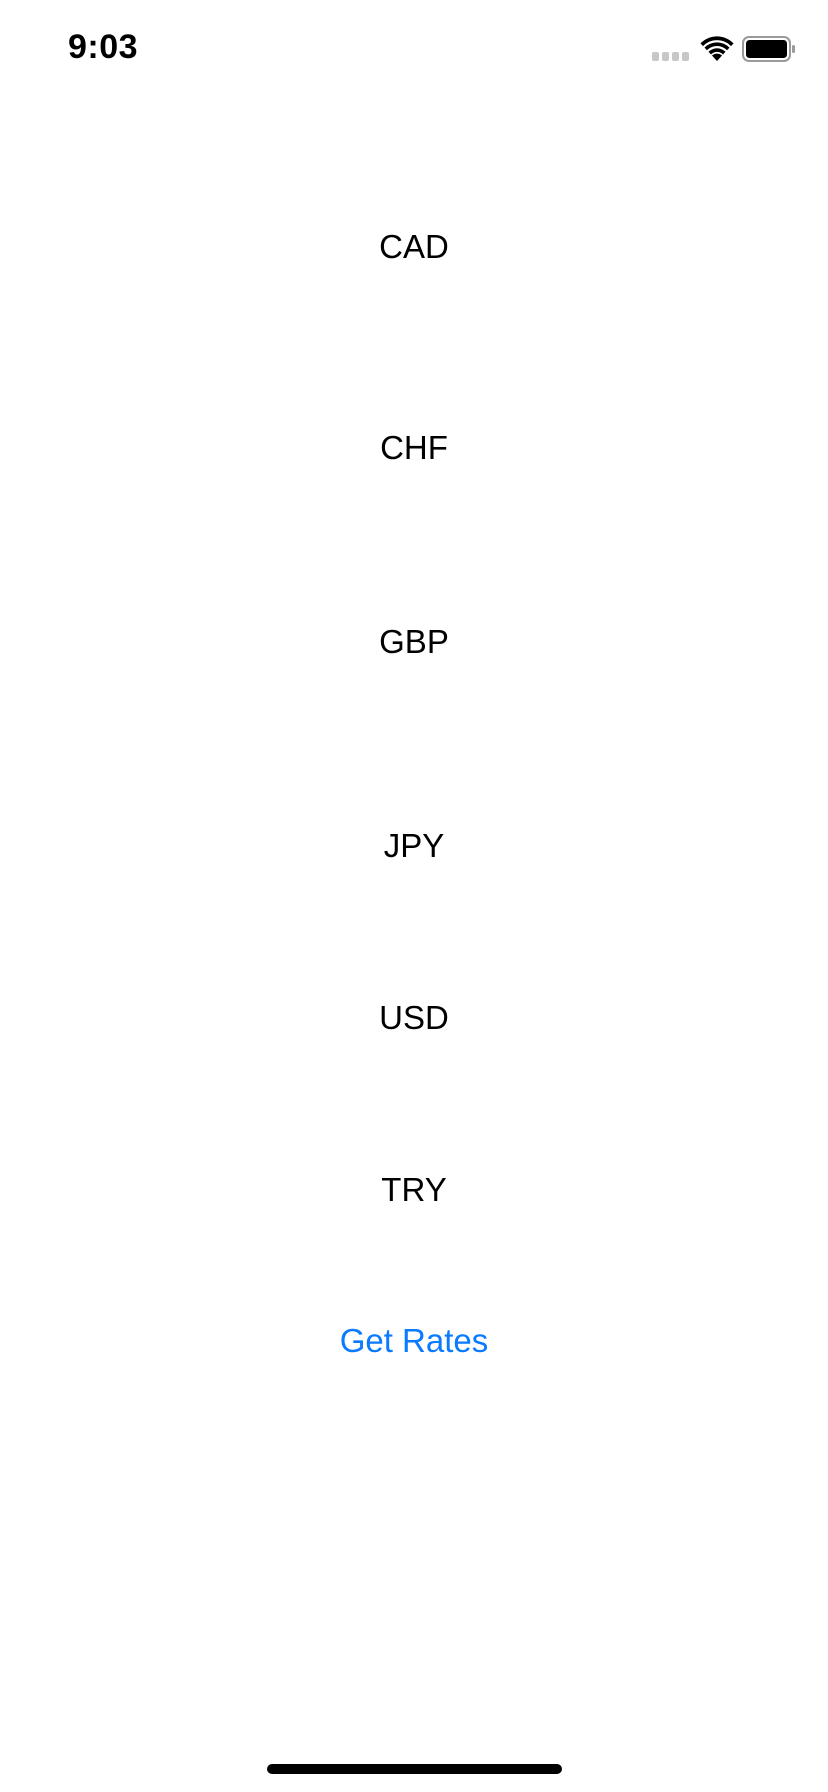 The height and width of the screenshot is (1792, 828). I want to click on wifi-icon, so click(717, 48).